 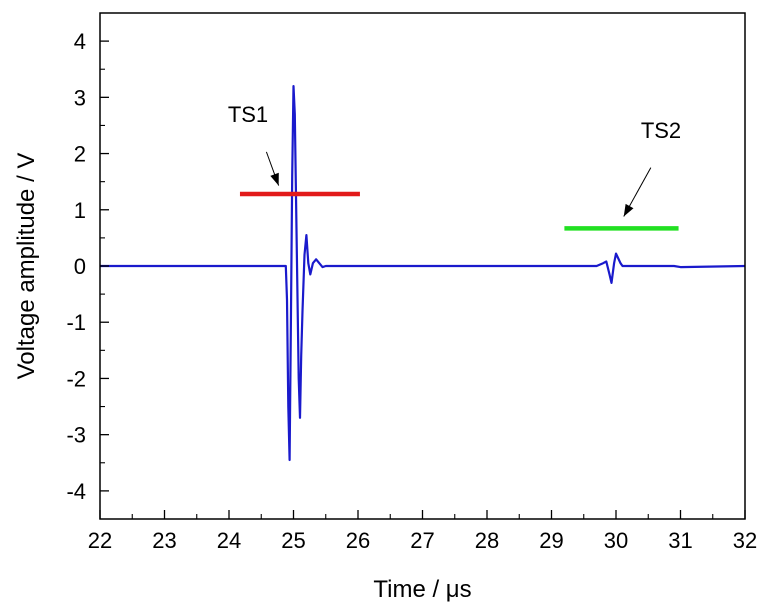 I want to click on x-axis: 22 23 24 25 26 27 28 29 30 31 32, so click(x=422, y=531).